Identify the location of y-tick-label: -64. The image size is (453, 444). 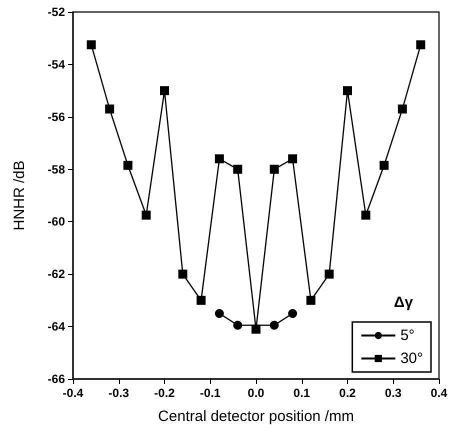
(57, 327).